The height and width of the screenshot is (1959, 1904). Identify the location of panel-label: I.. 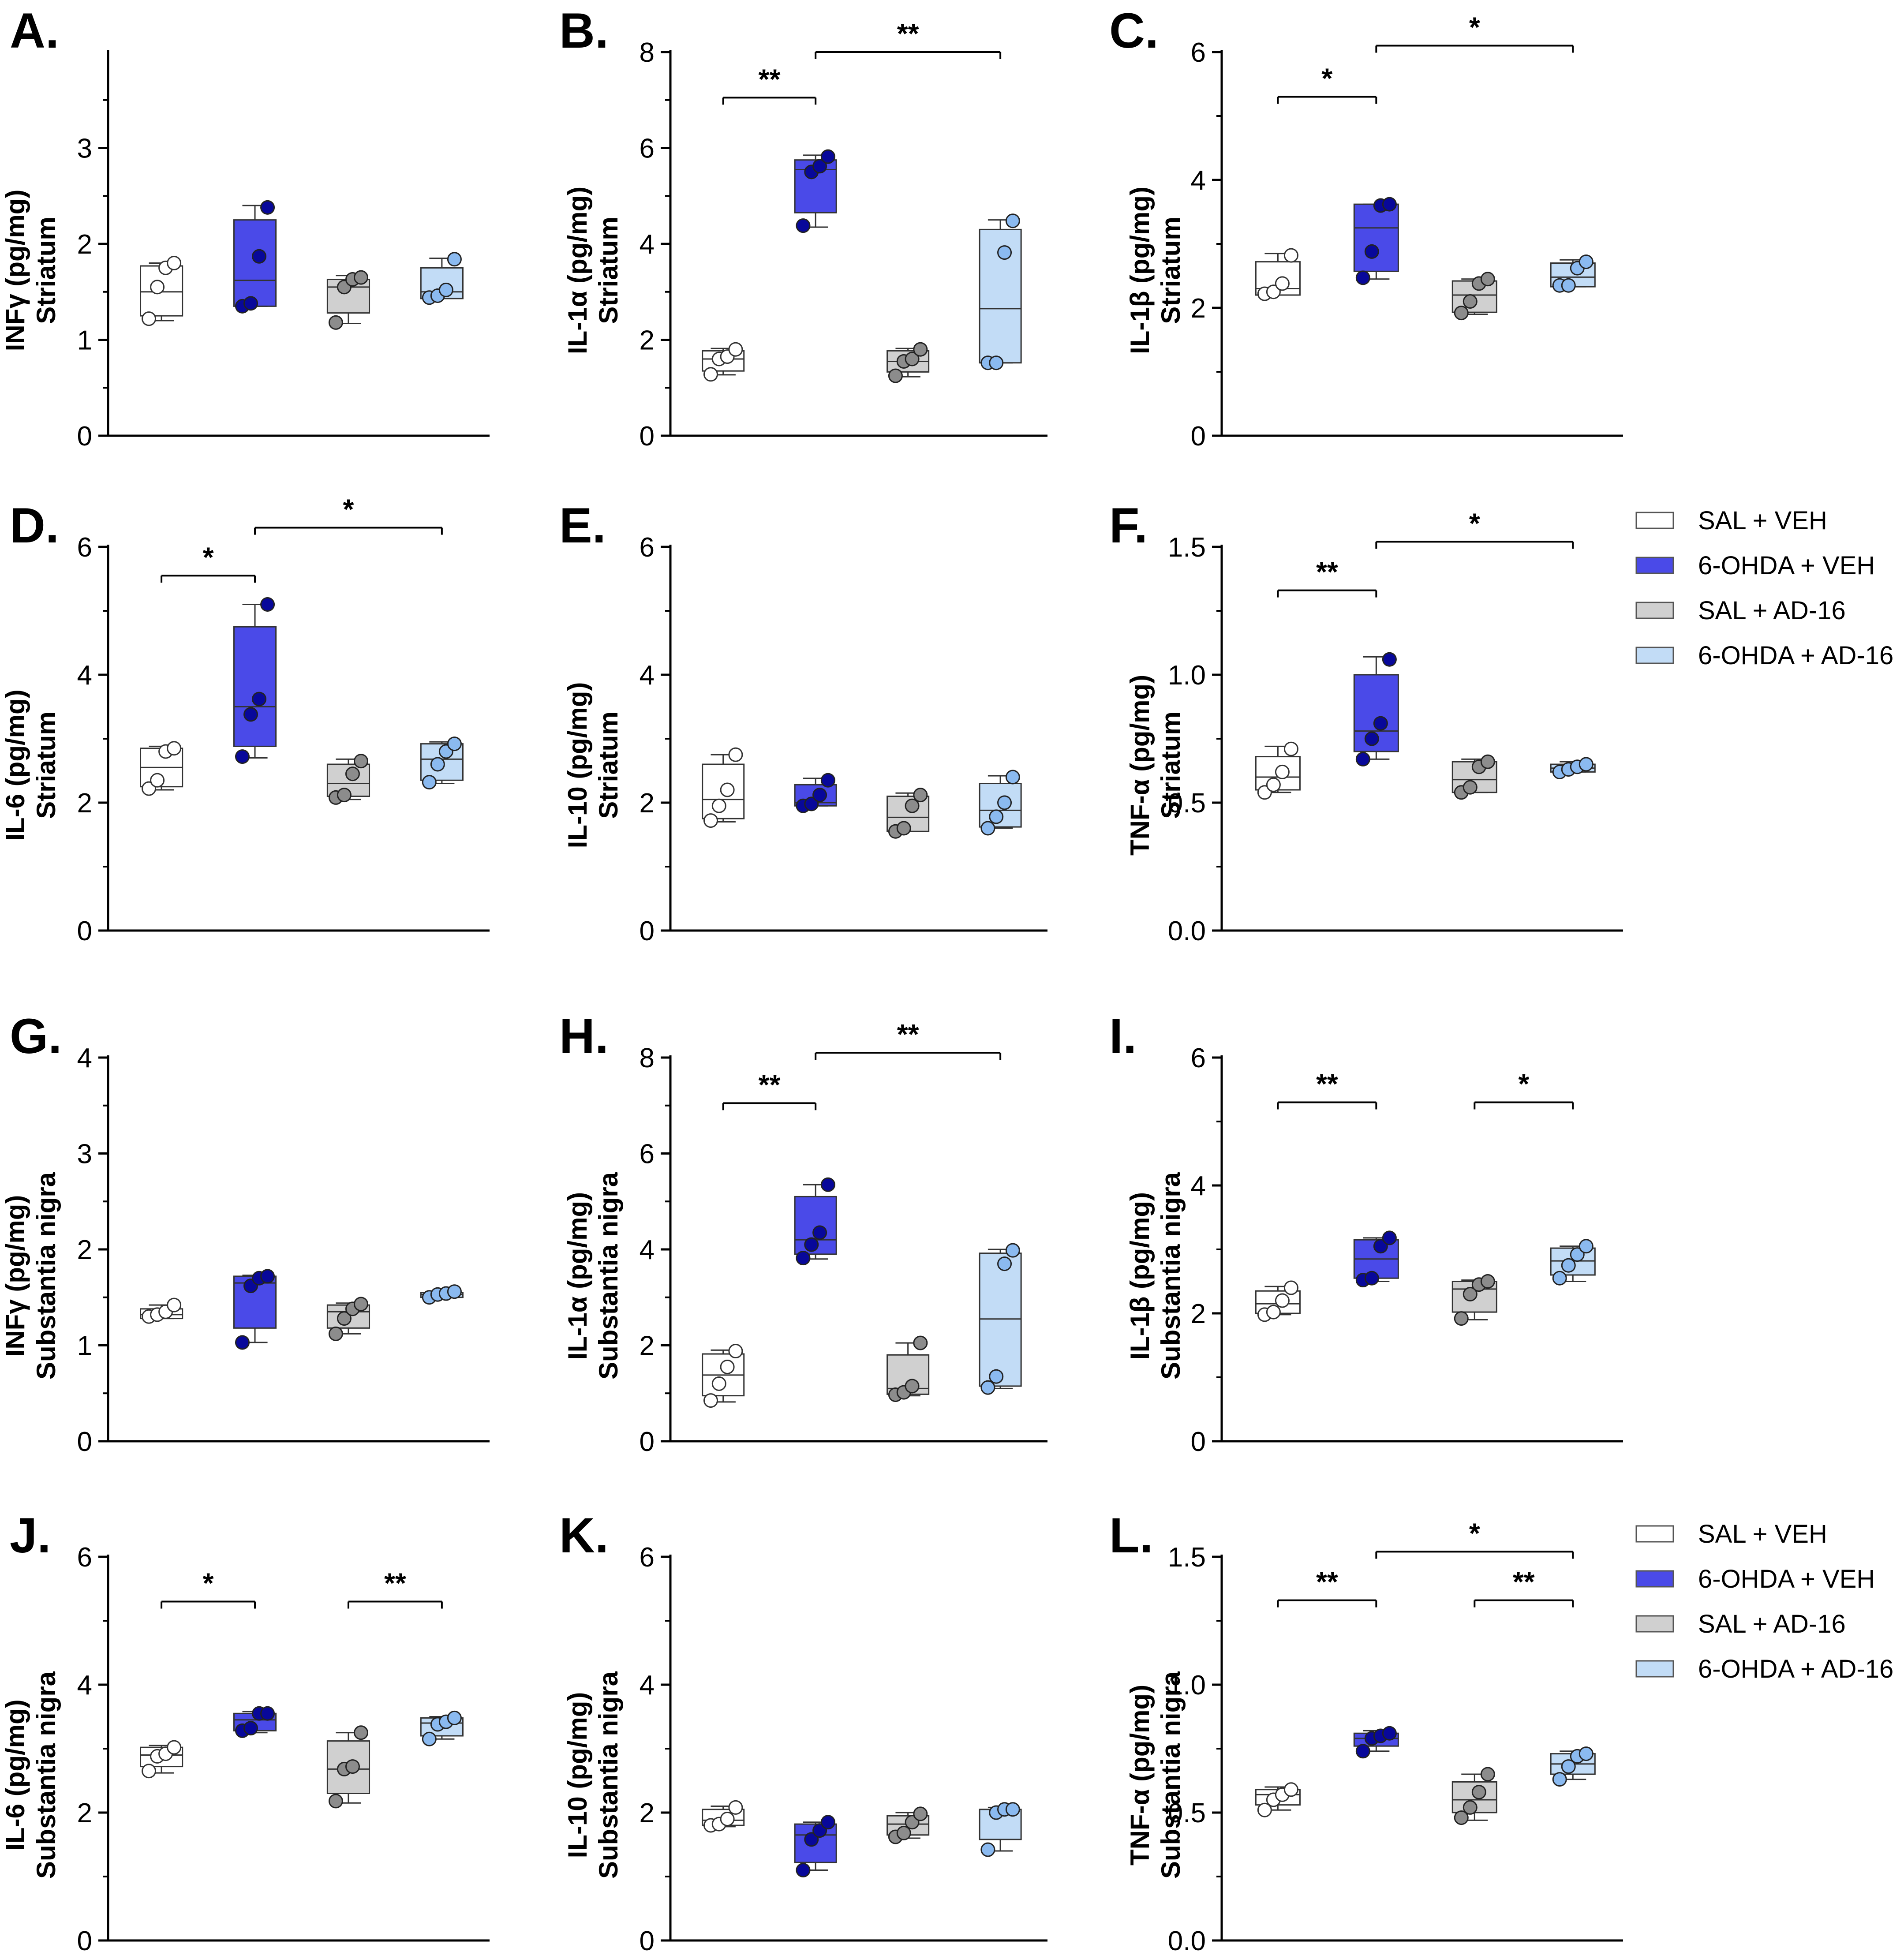
(1123, 1036).